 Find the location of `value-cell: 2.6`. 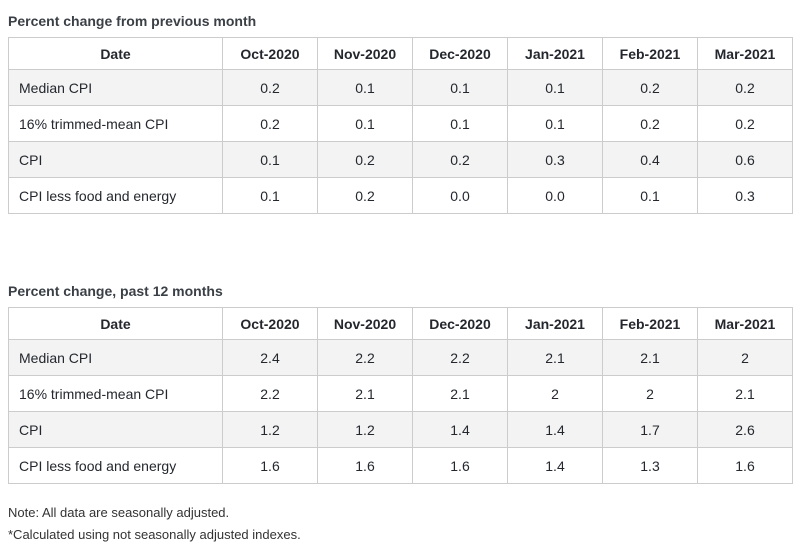

value-cell: 2.6 is located at coordinates (745, 429).